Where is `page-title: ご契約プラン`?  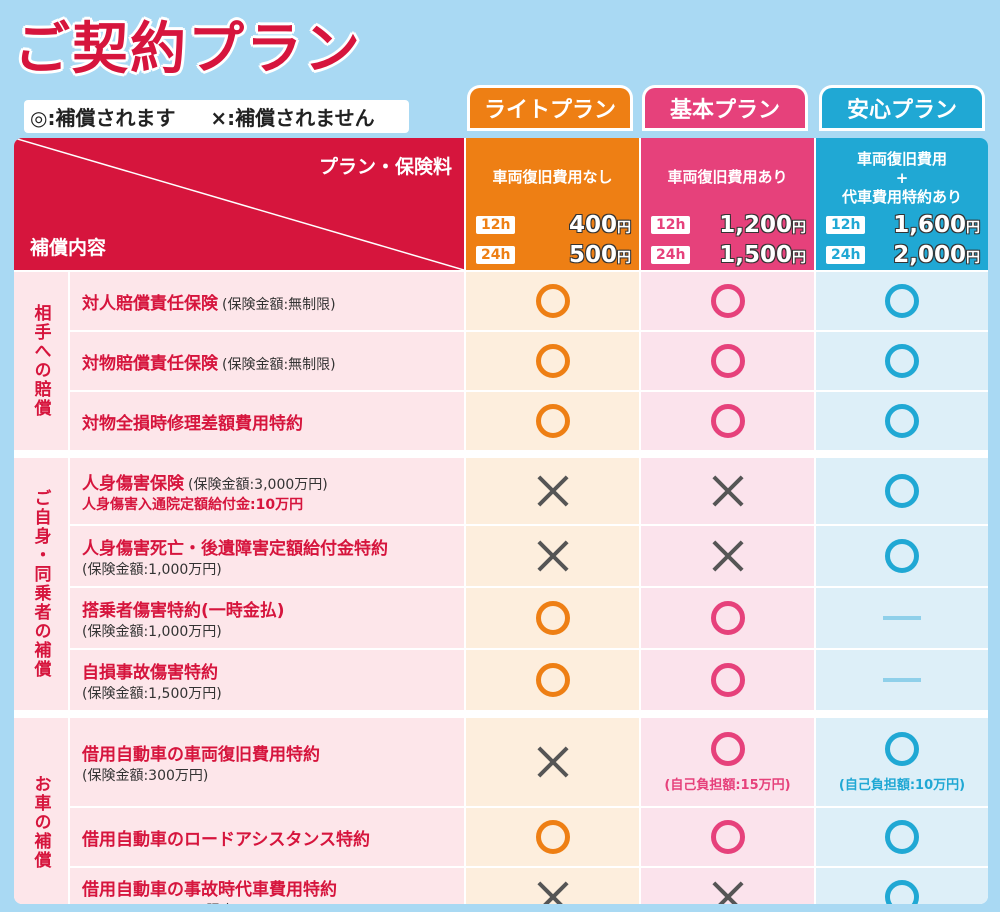 page-title: ご契約プラン is located at coordinates (188, 49).